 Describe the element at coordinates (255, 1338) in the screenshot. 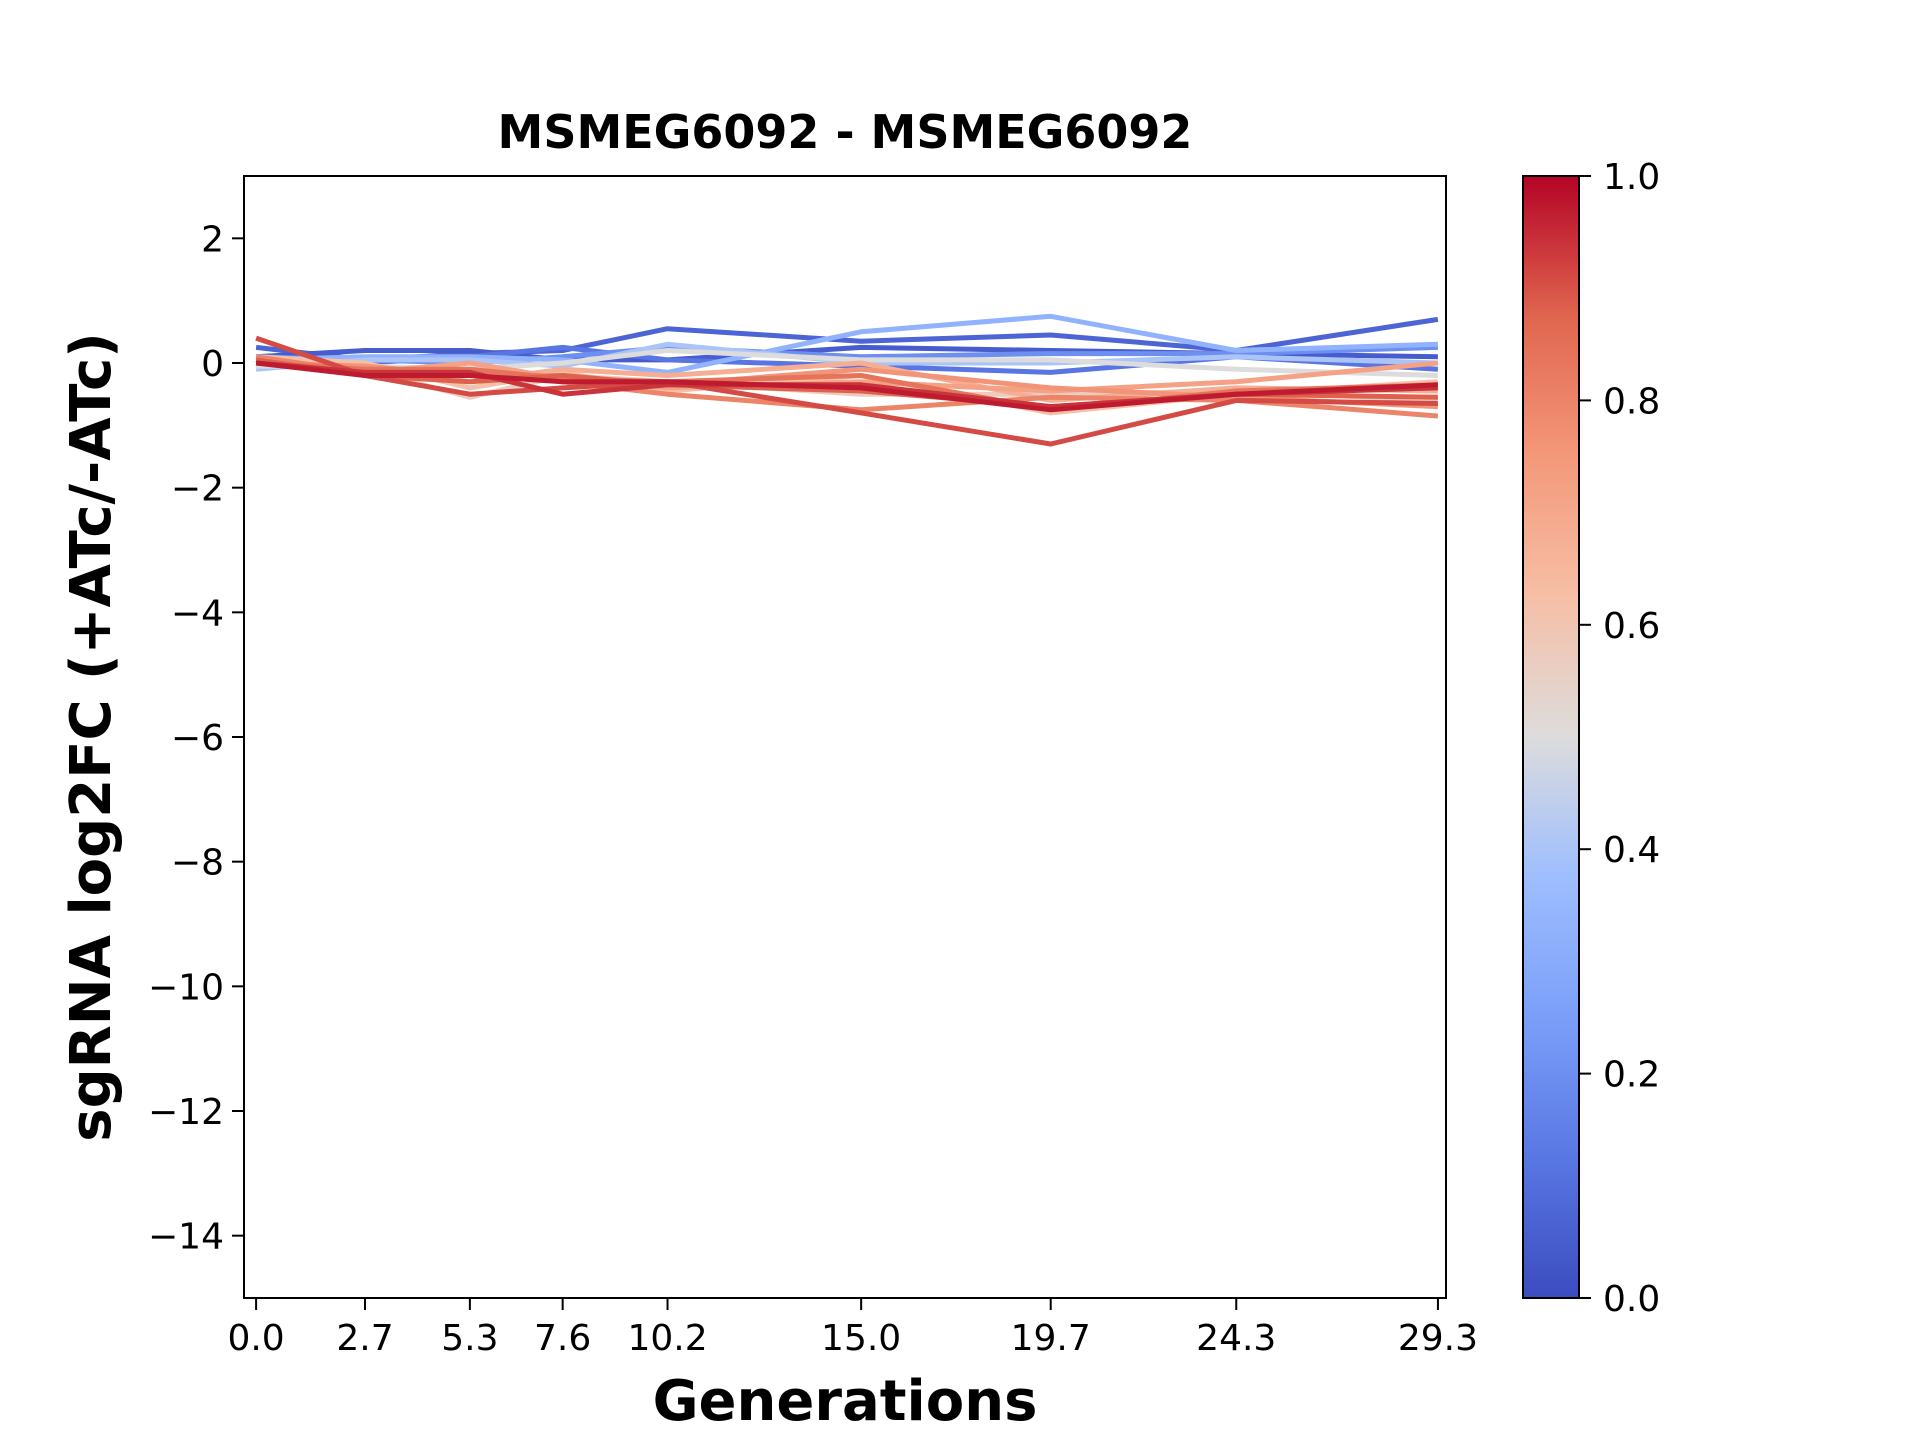

I see `x-tick-label: 0.0` at that location.